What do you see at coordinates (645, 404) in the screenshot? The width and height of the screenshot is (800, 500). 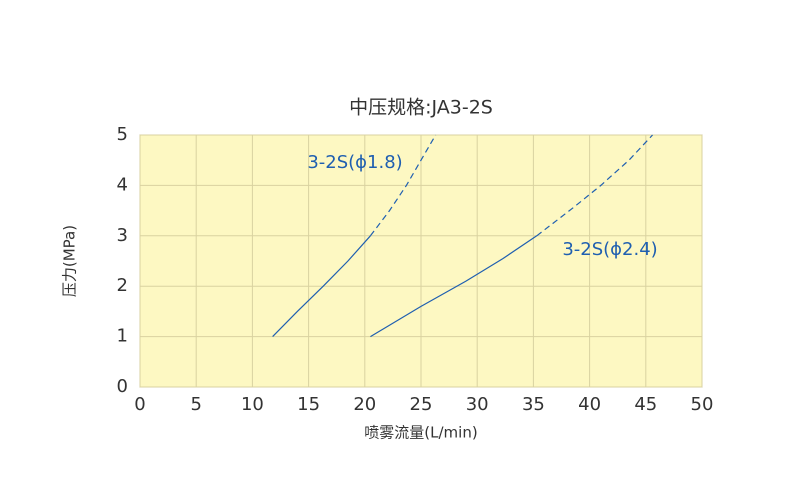 I see `x-tick-label: 45` at bounding box center [645, 404].